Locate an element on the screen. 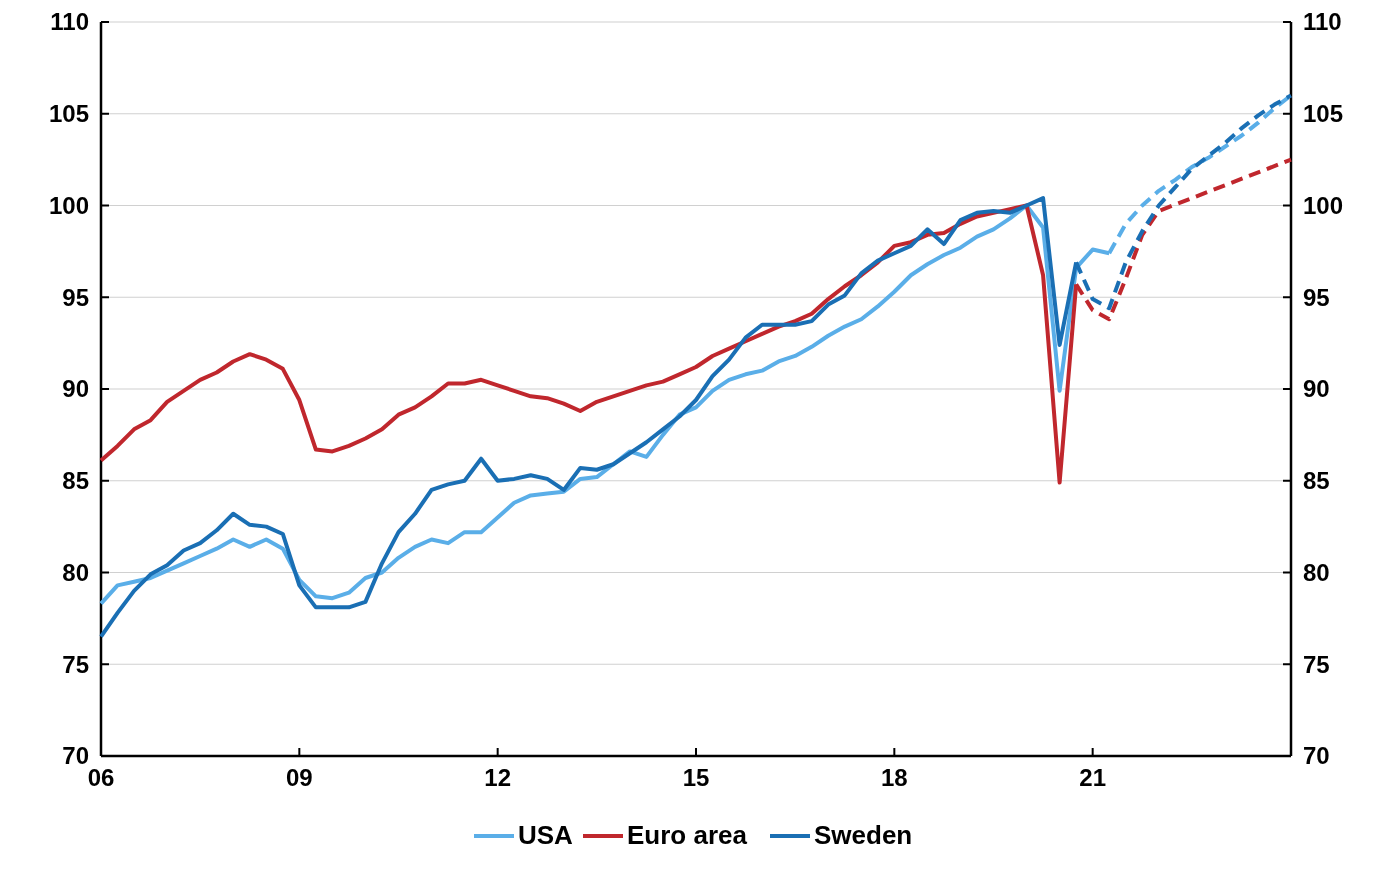 The height and width of the screenshot is (870, 1382). y-tick-label: 100 is located at coordinates (68, 205).